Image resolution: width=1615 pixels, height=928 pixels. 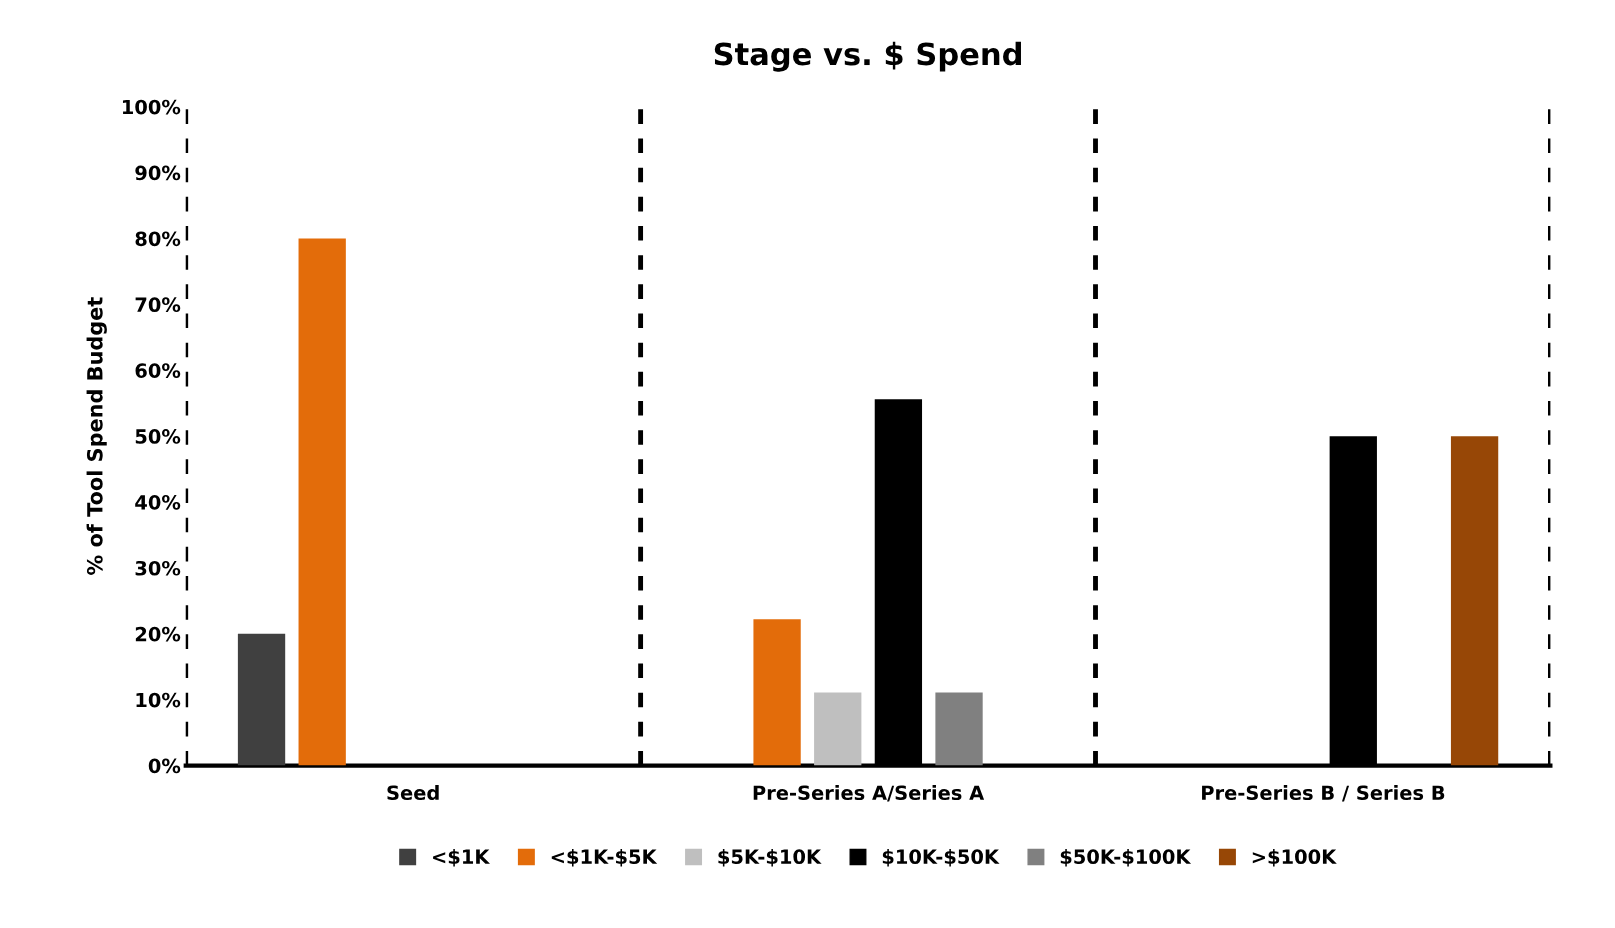 I want to click on legend-label: >$100K, so click(x=1294, y=857).